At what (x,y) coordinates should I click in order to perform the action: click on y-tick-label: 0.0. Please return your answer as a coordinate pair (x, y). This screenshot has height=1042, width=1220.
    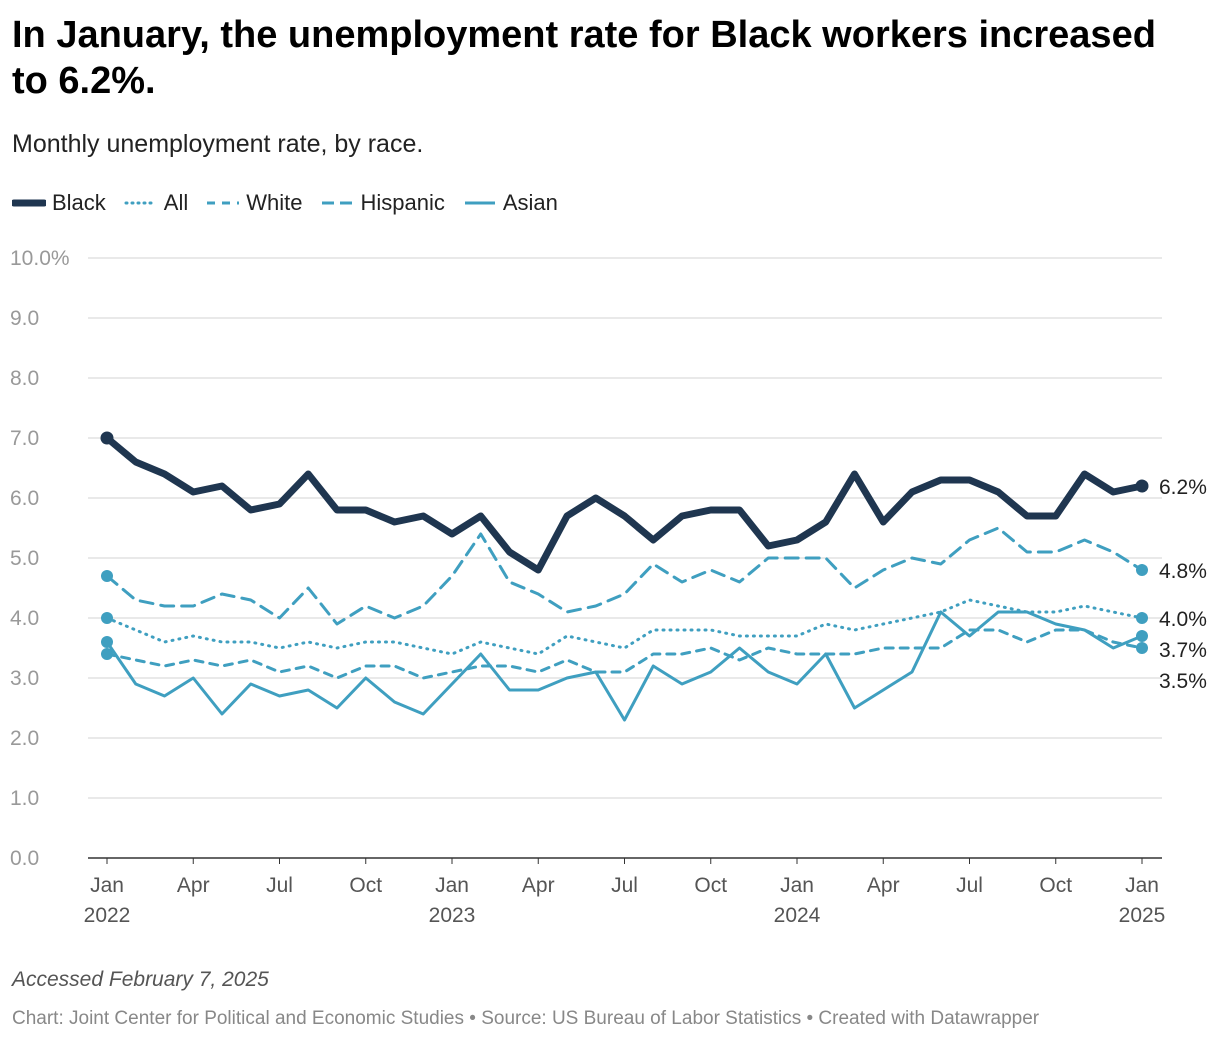
    Looking at the image, I should click on (24, 858).